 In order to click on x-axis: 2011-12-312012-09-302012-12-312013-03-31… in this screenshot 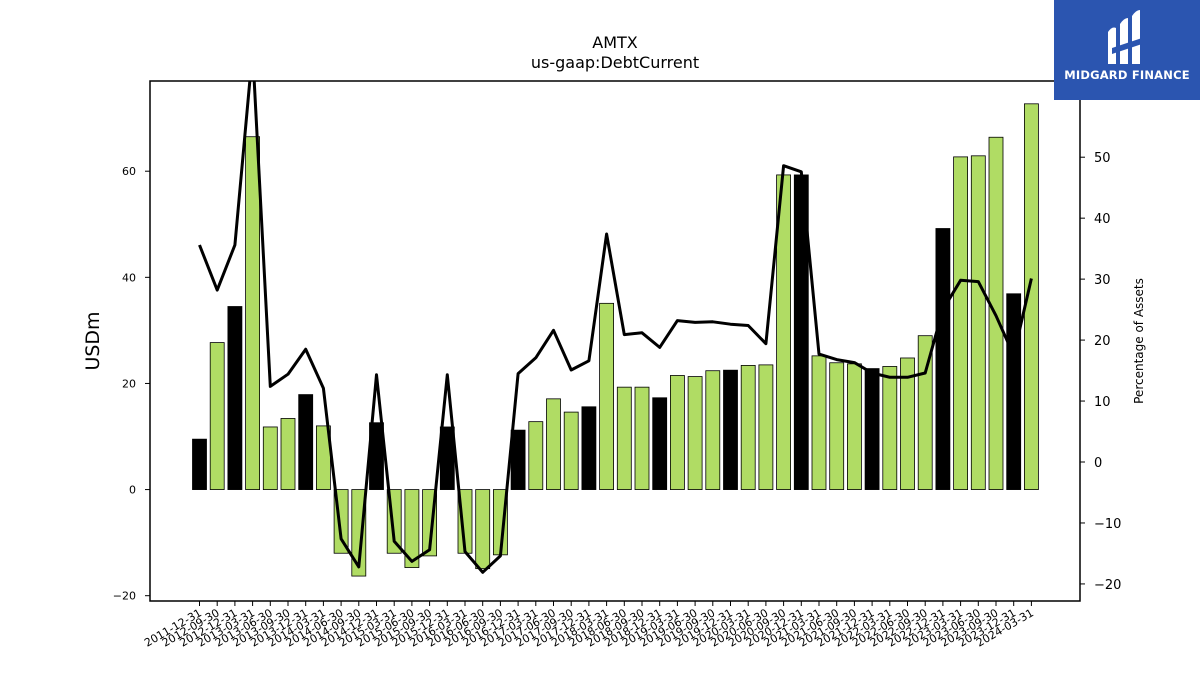, I will do `click(589, 625)`.